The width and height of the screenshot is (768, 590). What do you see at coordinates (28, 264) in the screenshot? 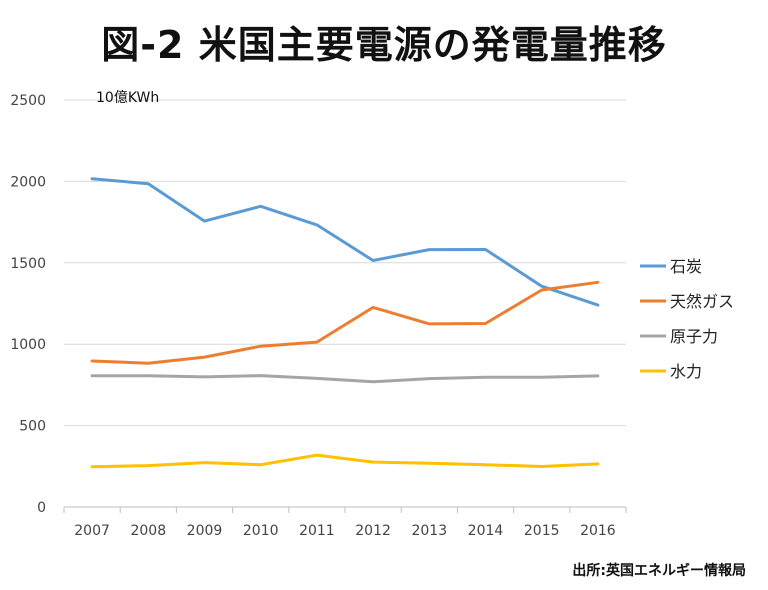
I see `y-tick-label: 1500` at bounding box center [28, 264].